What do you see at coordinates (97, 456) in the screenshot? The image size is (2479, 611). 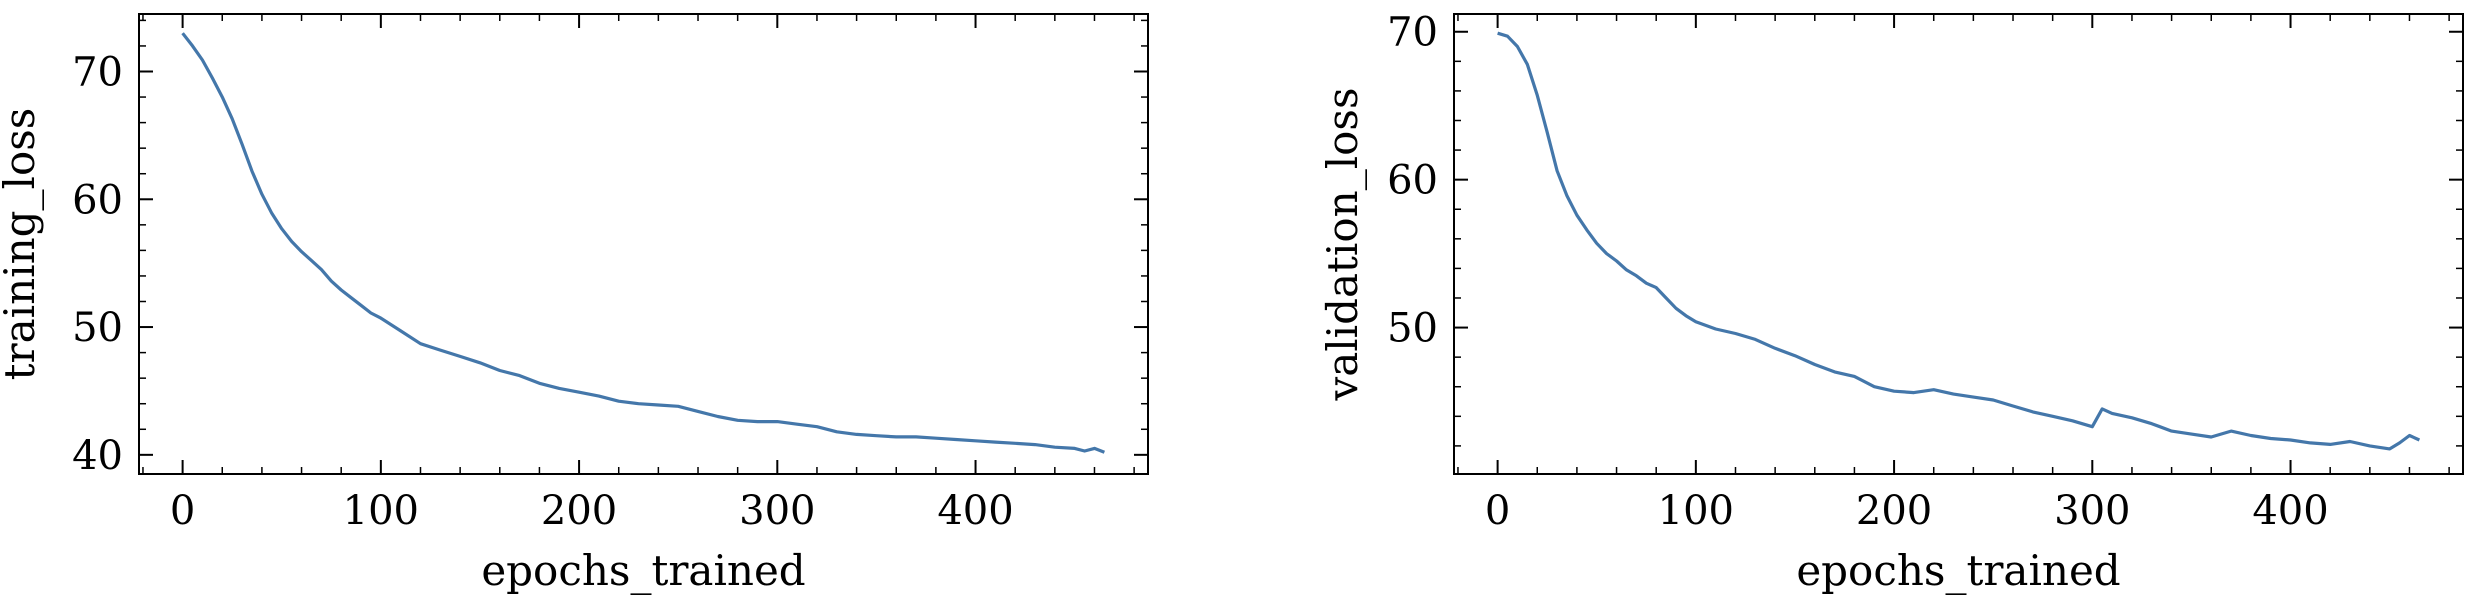 I see `y-tick-label: 40` at bounding box center [97, 456].